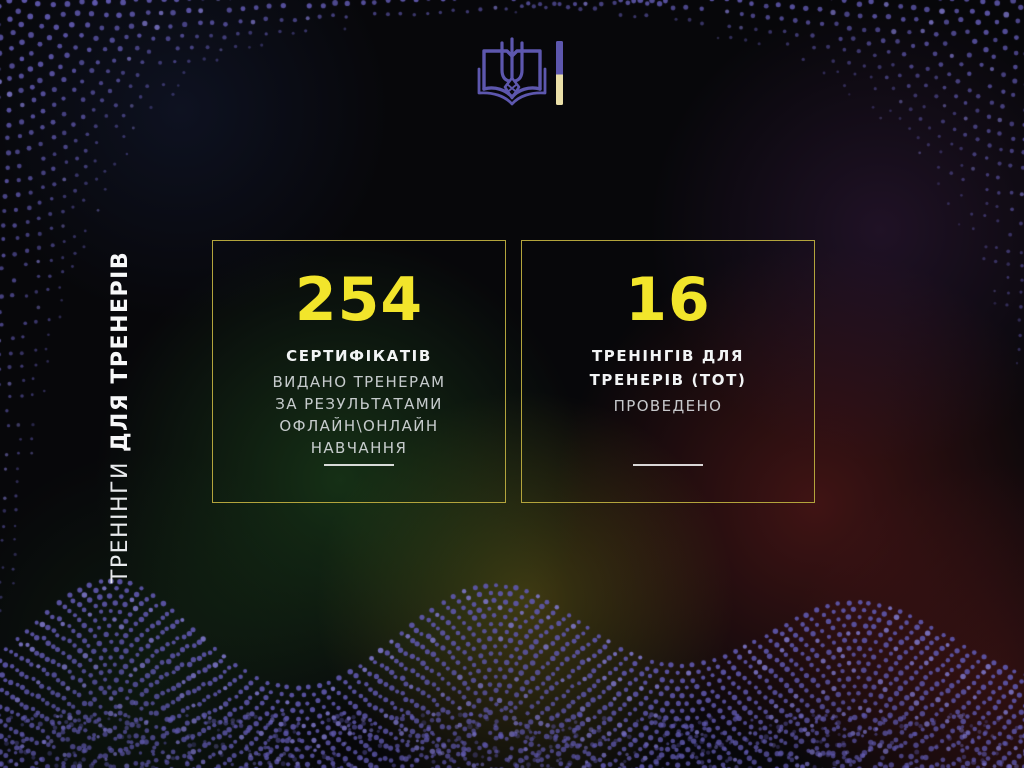 Image resolution: width=1024 pixels, height=768 pixels. Describe the element at coordinates (668, 356) in the screenshot. I see `stat-label-line: ТРЕНІНГІВ ДЛЯ` at that location.